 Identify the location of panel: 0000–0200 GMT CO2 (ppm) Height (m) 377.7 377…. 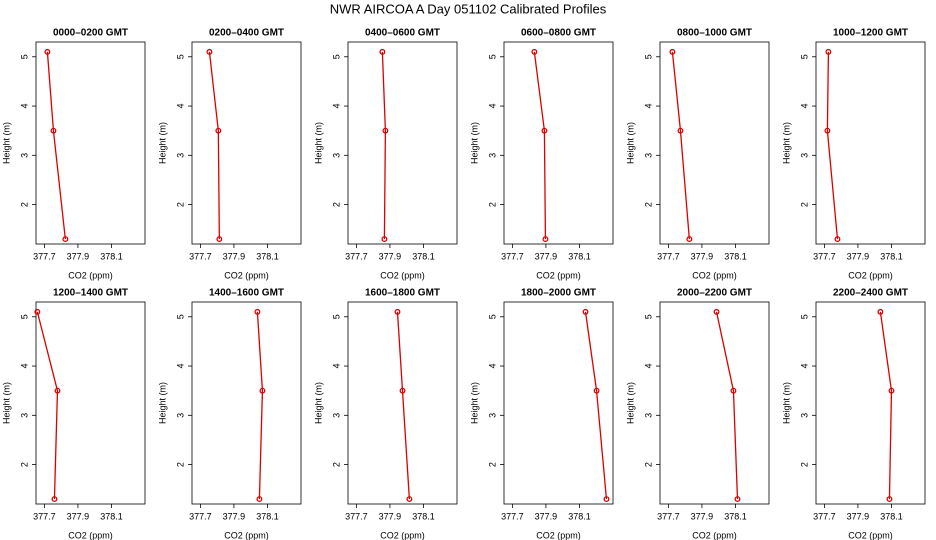
(73, 154).